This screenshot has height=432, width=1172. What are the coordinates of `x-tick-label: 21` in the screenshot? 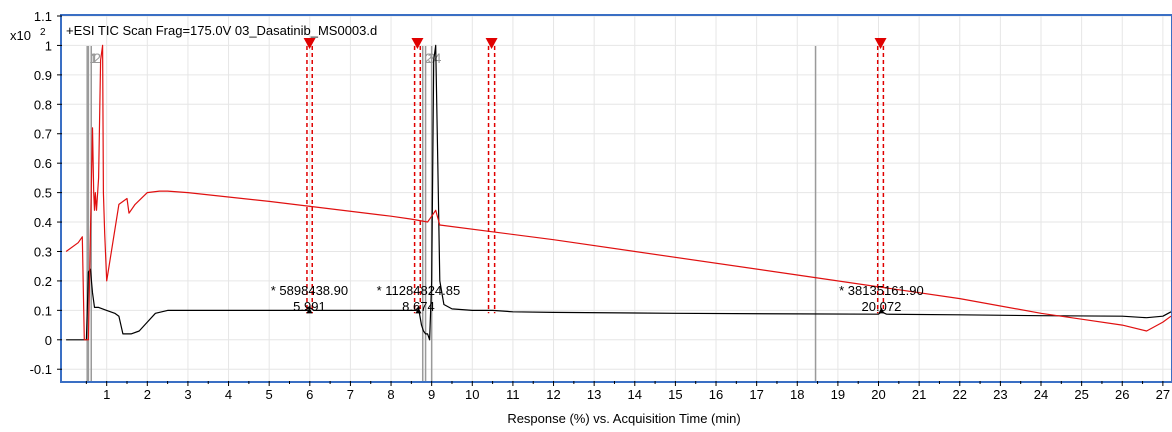 It's located at (919, 394).